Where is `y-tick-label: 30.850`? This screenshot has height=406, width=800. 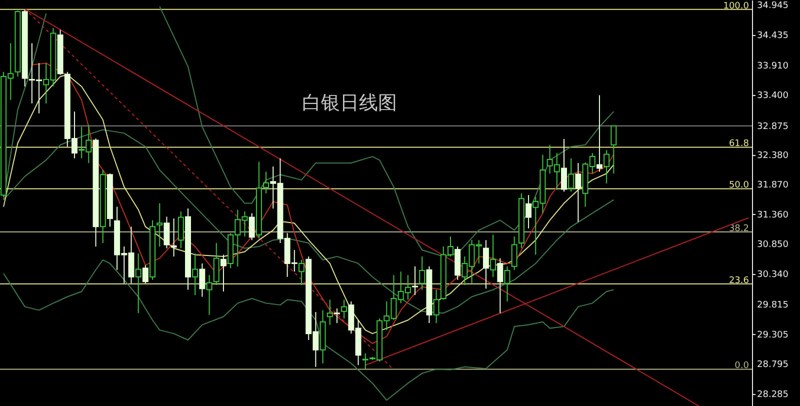
y-tick-label: 30.850 is located at coordinates (773, 245).